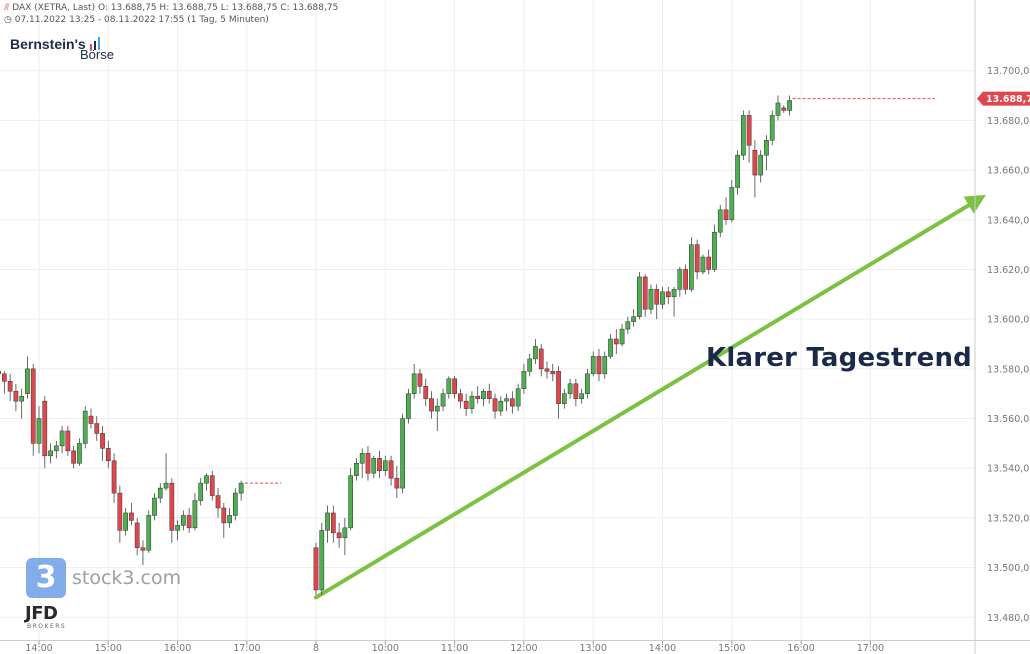  Describe the element at coordinates (1008, 618) in the screenshot. I see `y-tick-label: 13.480,00` at that location.